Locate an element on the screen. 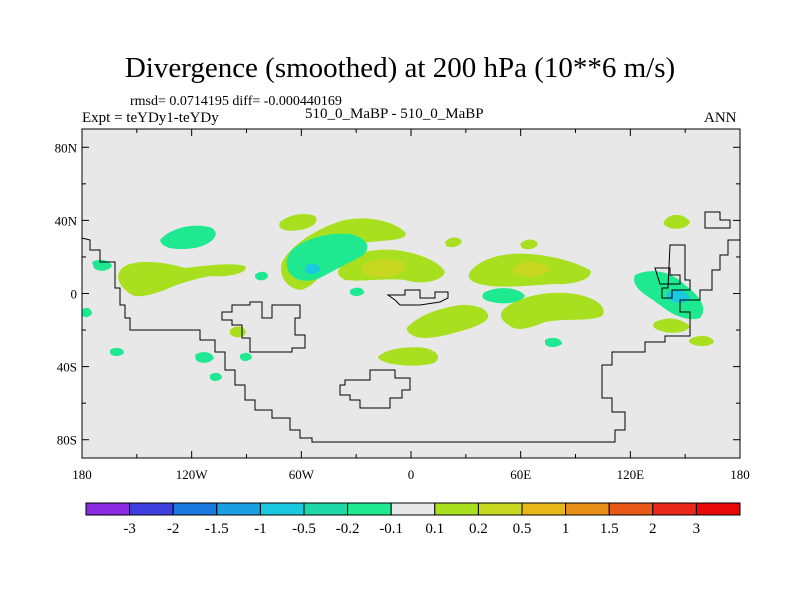  colorbar-label: 0.2 is located at coordinates (478, 529).